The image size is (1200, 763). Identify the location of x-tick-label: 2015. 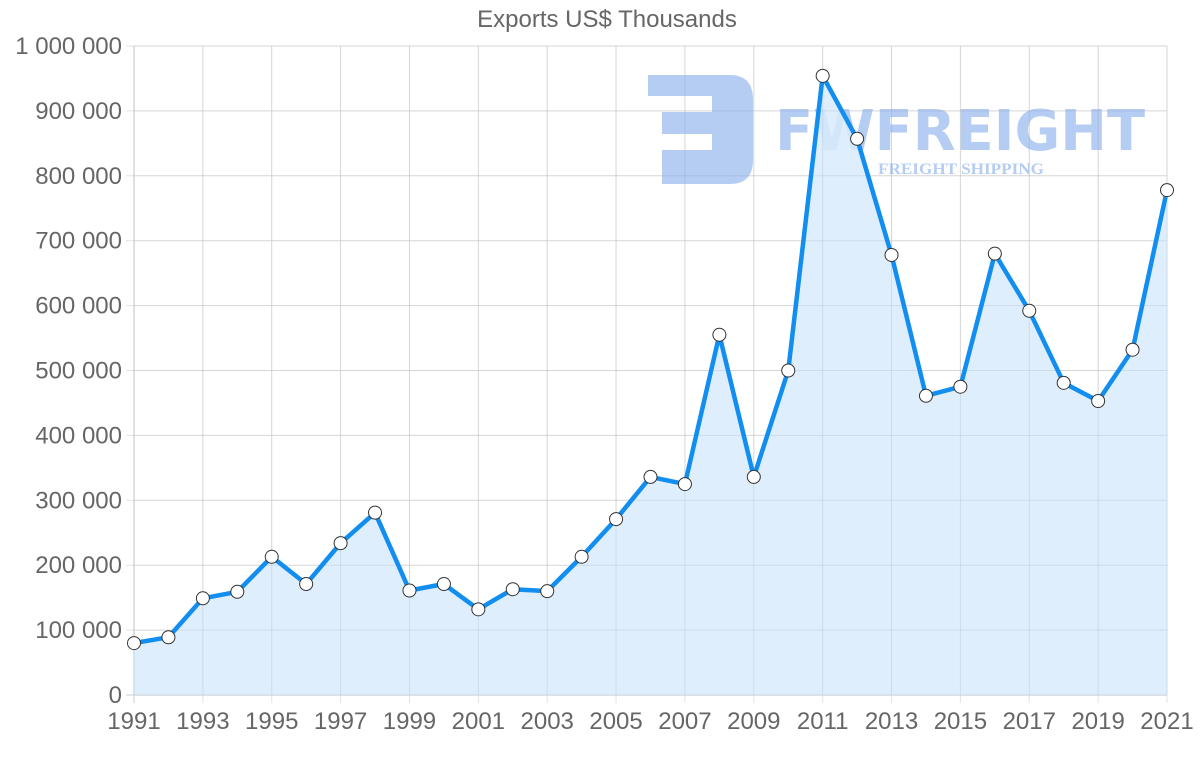
(960, 721).